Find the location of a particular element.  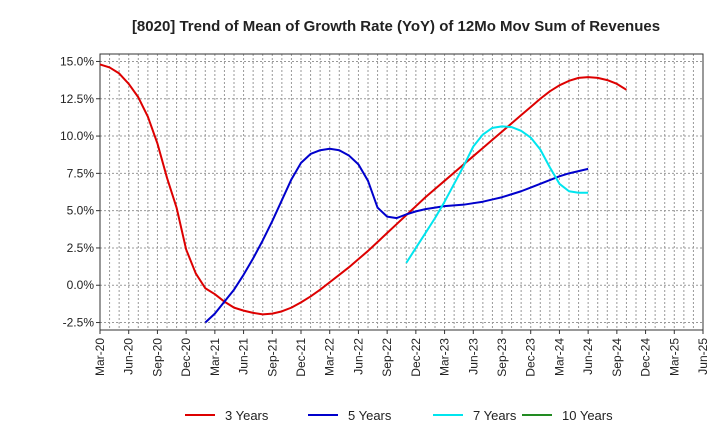

x-tick-label: Sep-21 is located at coordinates (272, 357).